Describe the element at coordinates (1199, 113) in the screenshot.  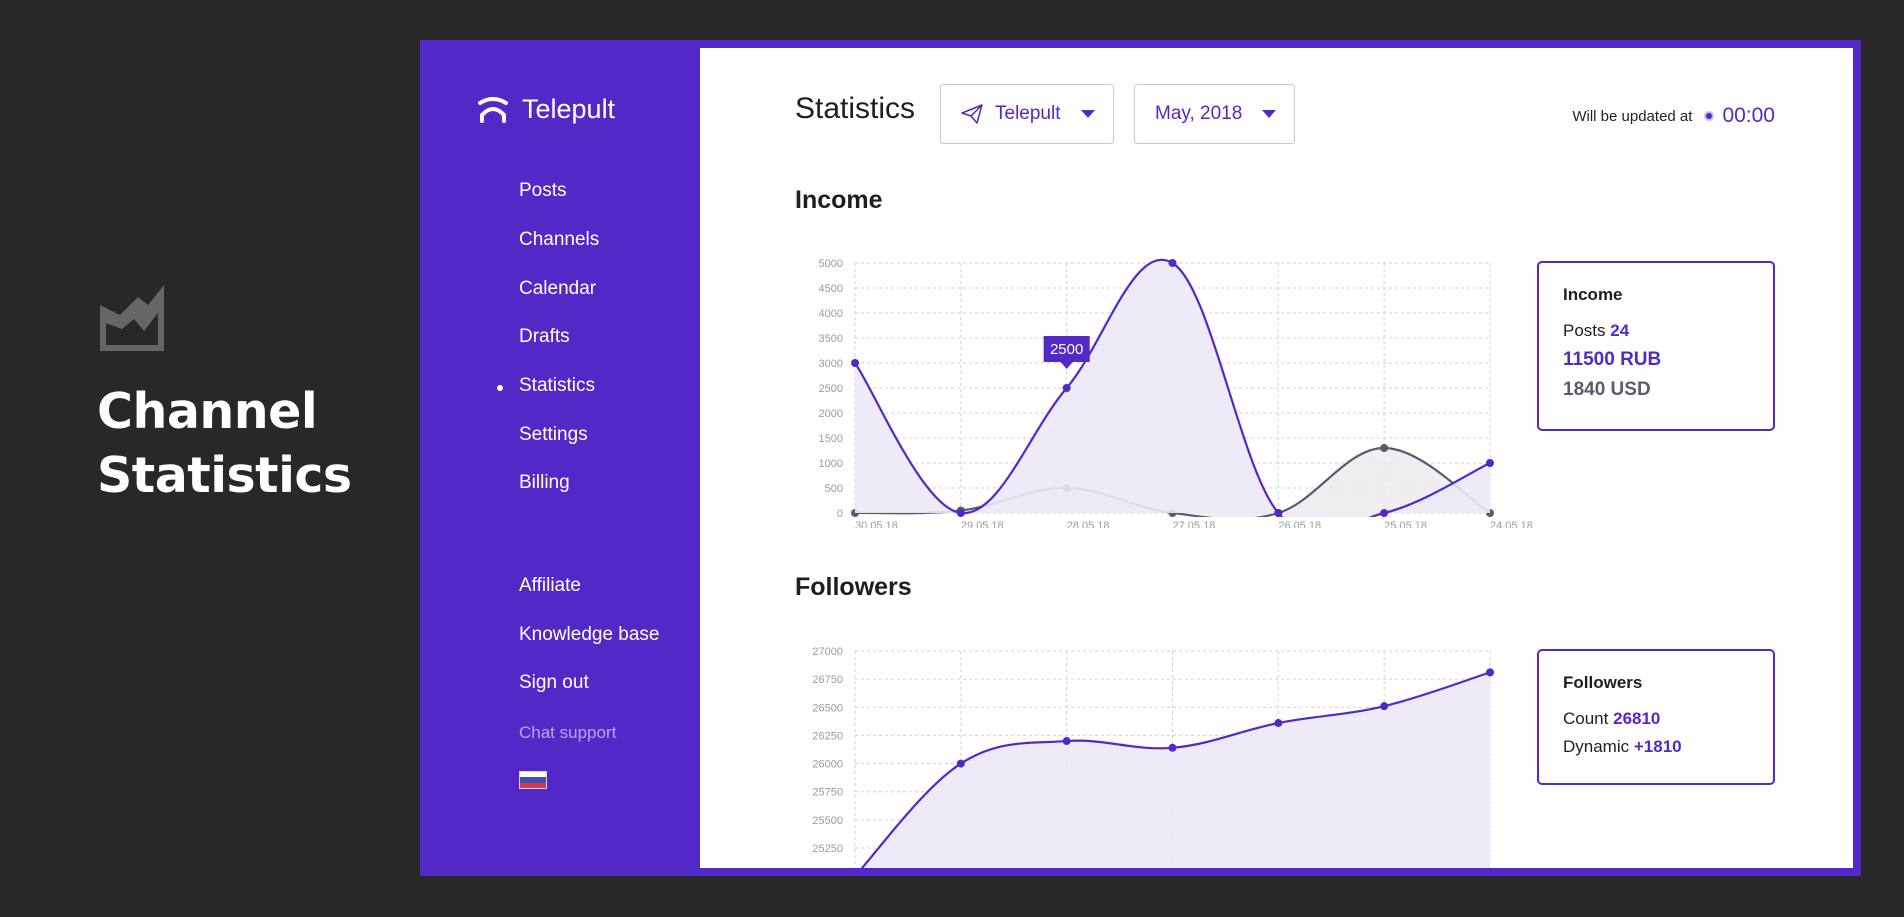
I see `month-select-value: May, 2018` at that location.